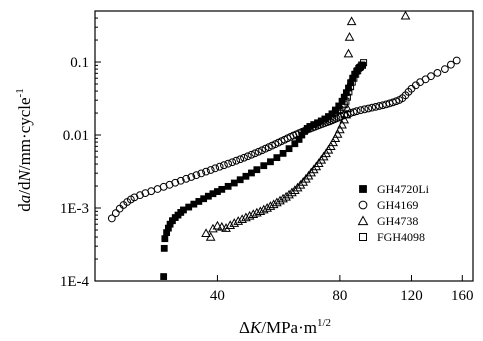  I want to click on y-tick-label: 1E-4, so click(75, 282).